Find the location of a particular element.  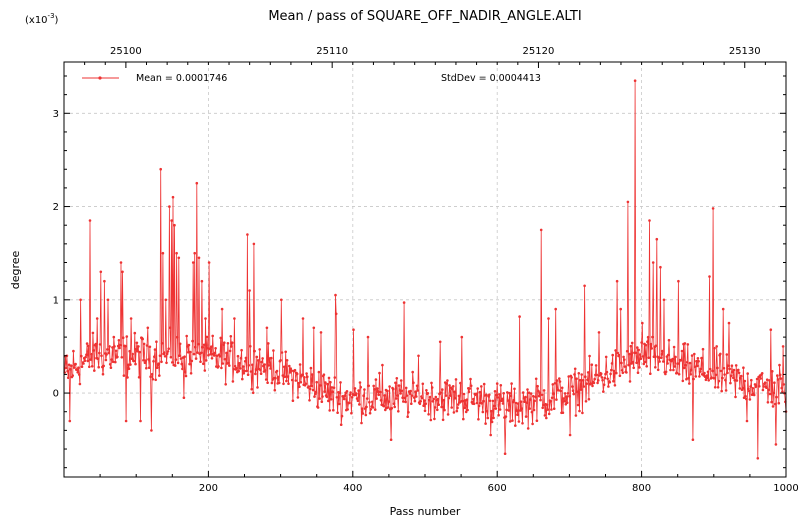

x-tick-label: 200 is located at coordinates (208, 488).